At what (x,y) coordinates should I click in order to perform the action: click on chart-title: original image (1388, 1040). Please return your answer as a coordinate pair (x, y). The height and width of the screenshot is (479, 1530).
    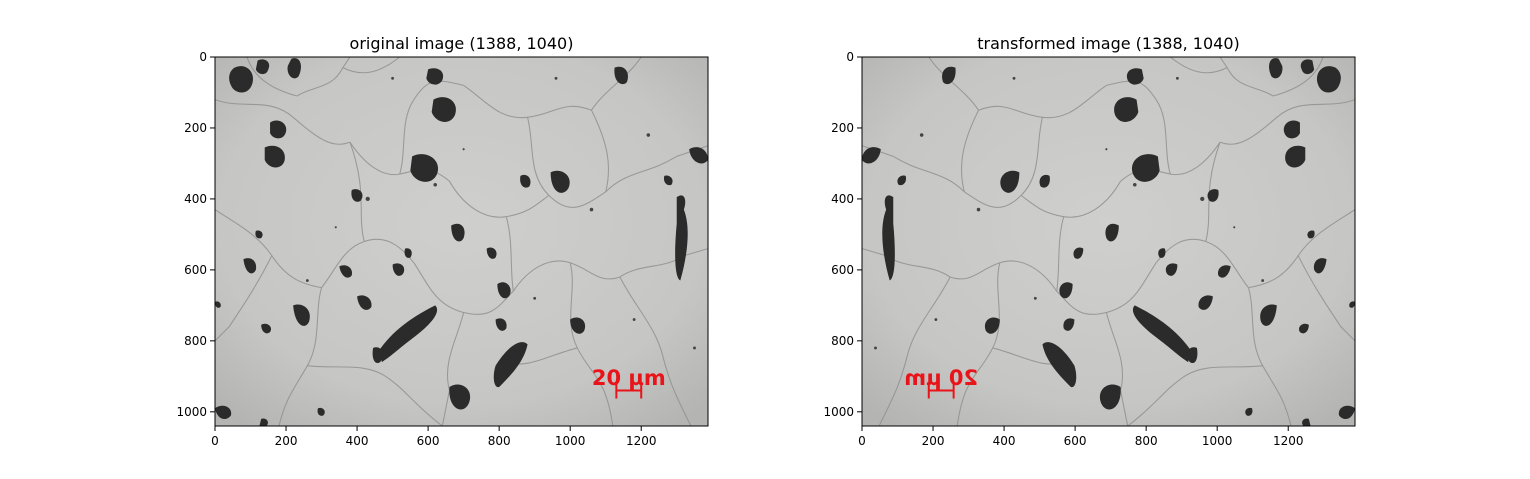
    Looking at the image, I should click on (462, 43).